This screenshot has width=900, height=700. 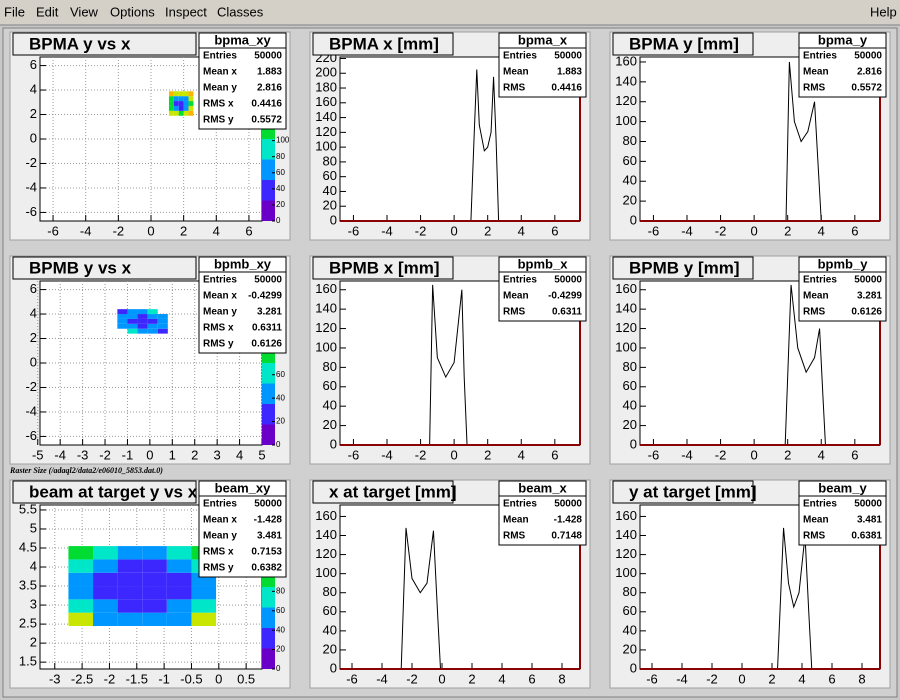 I want to click on stats-label: Entries, so click(x=820, y=280).